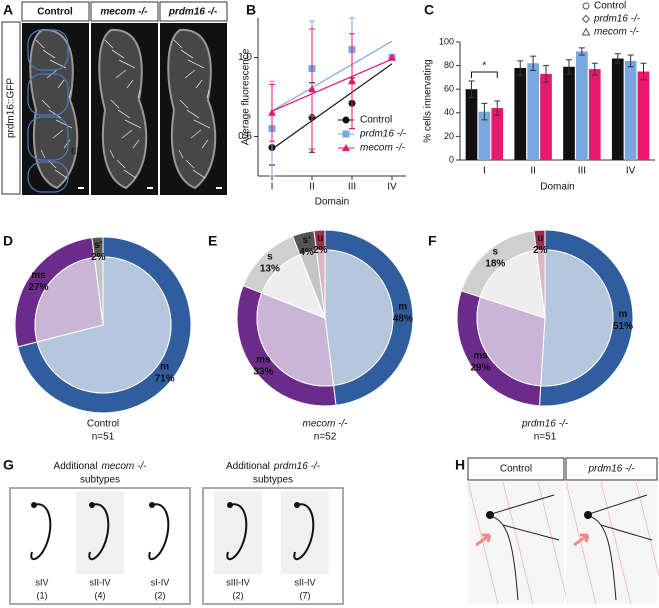 The height and width of the screenshot is (608, 659). Describe the element at coordinates (165, 378) in the screenshot. I see `slice-percent: 71%` at that location.